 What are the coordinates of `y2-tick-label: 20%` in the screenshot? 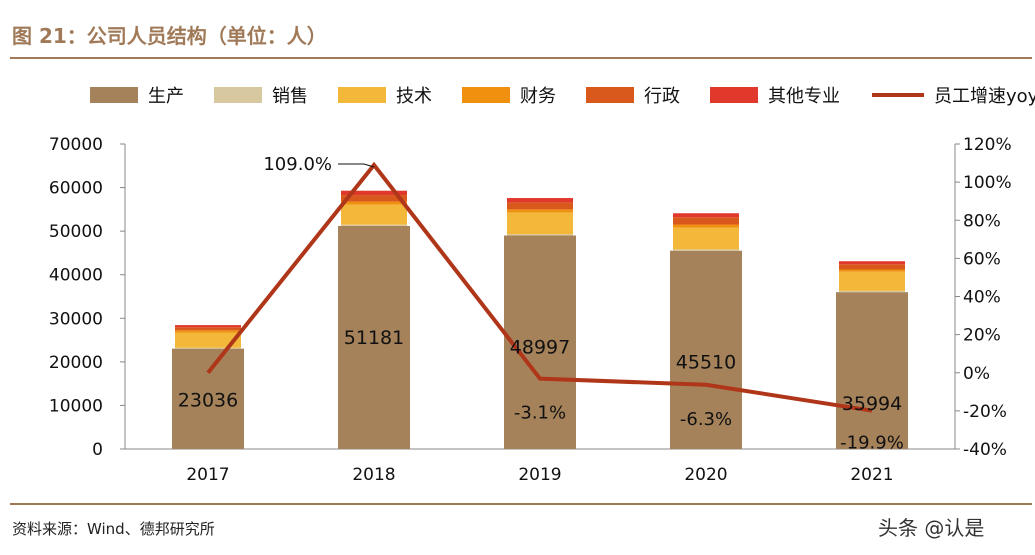 It's located at (982, 336).